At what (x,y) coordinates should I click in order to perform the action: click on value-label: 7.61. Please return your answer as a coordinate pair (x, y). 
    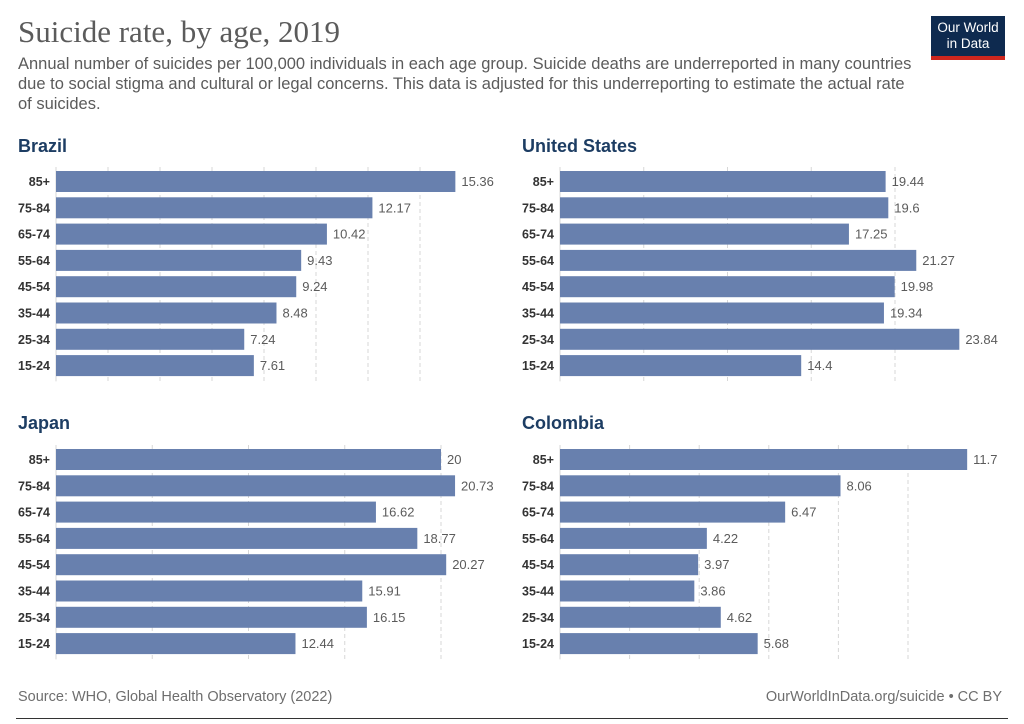
    Looking at the image, I should click on (272, 365).